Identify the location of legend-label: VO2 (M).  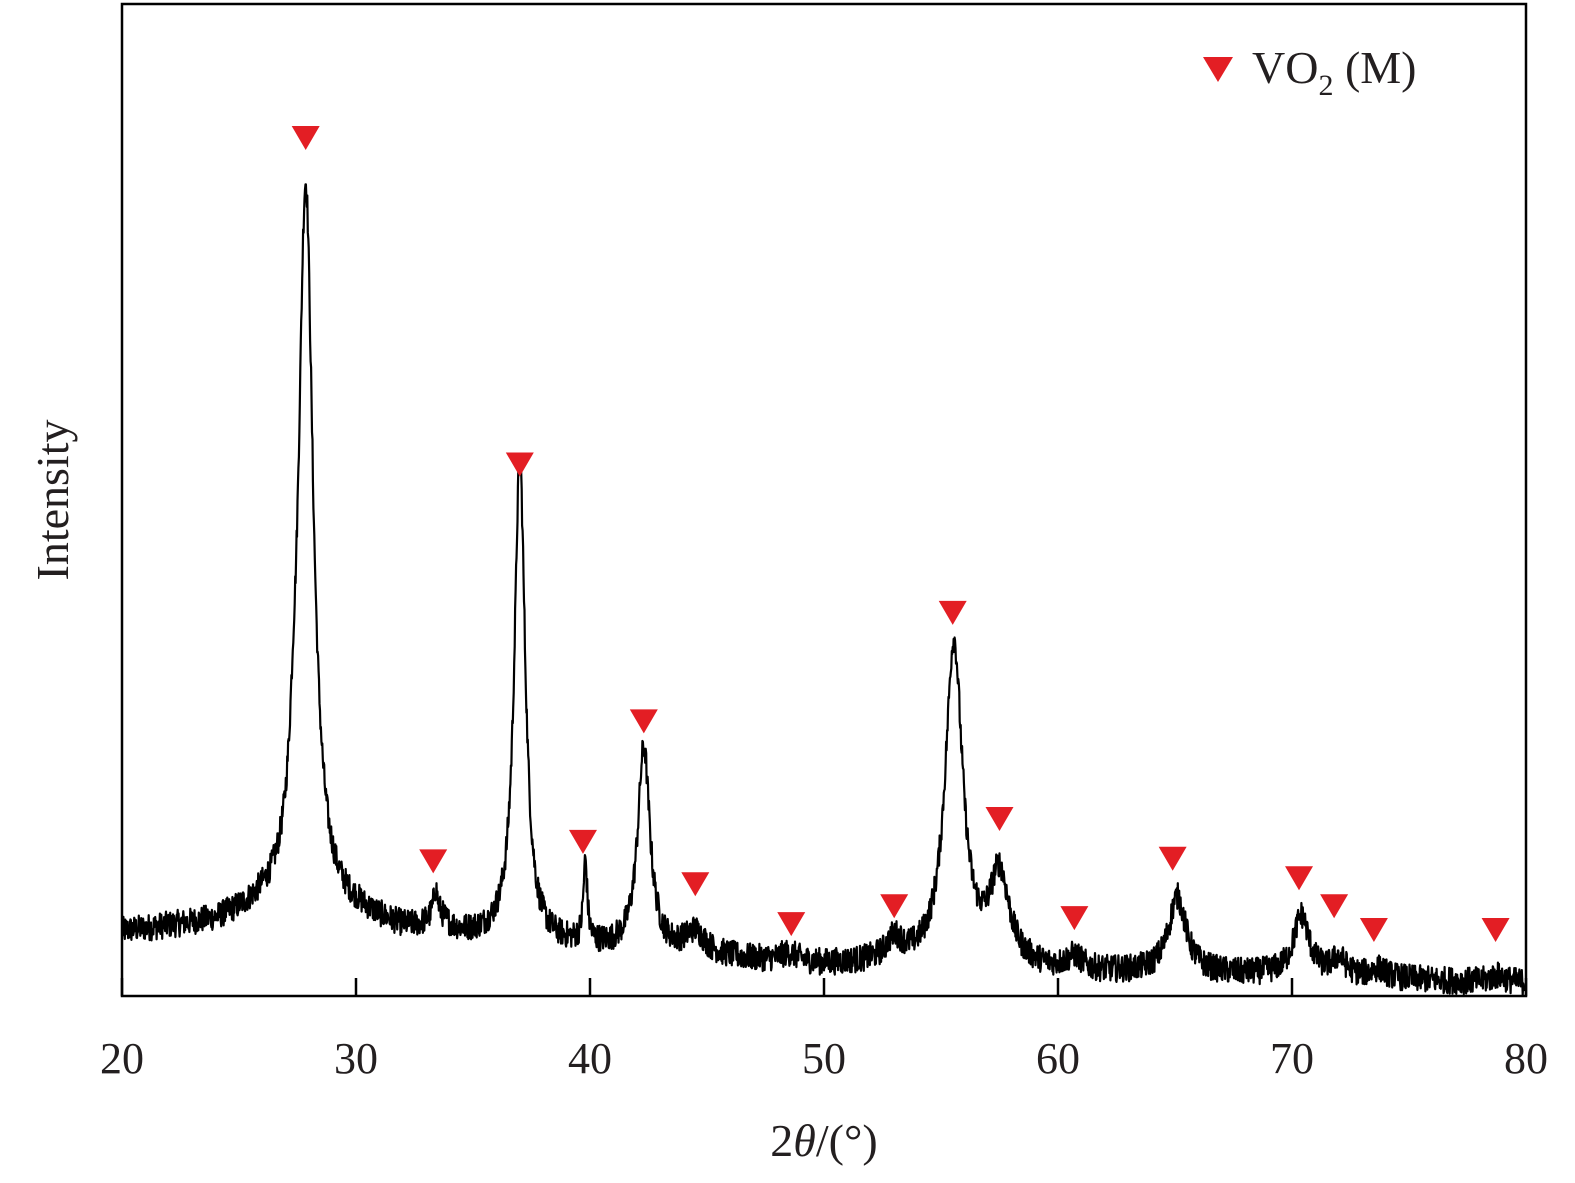
(1334, 72).